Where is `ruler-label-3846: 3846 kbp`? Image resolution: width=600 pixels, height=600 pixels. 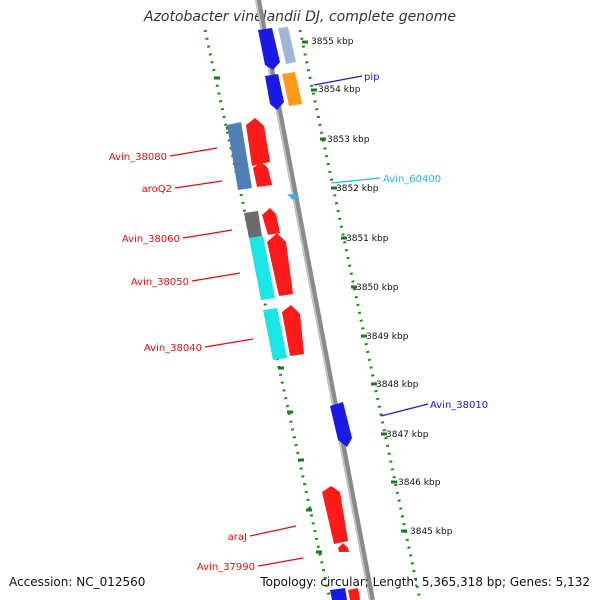 ruler-label-3846: 3846 kbp is located at coordinates (419, 483).